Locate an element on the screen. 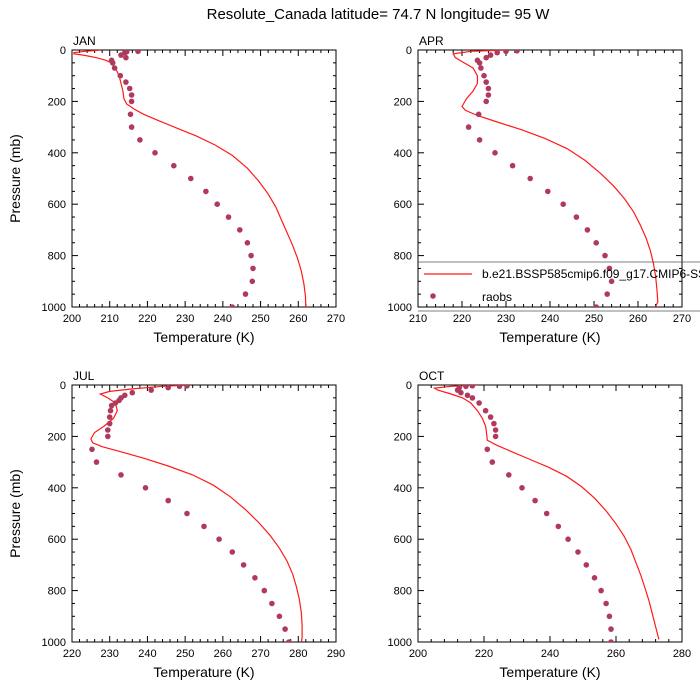 This screenshot has height=700, width=700. model-line-jan is located at coordinates (190, 178).